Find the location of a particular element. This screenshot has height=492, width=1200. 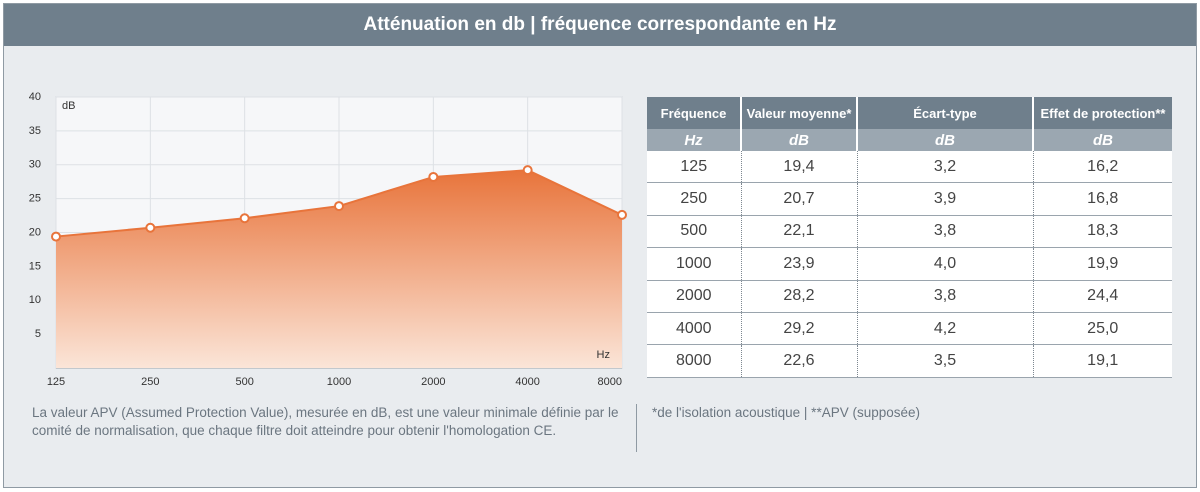

y-tick-label: 25 is located at coordinates (35, 199).